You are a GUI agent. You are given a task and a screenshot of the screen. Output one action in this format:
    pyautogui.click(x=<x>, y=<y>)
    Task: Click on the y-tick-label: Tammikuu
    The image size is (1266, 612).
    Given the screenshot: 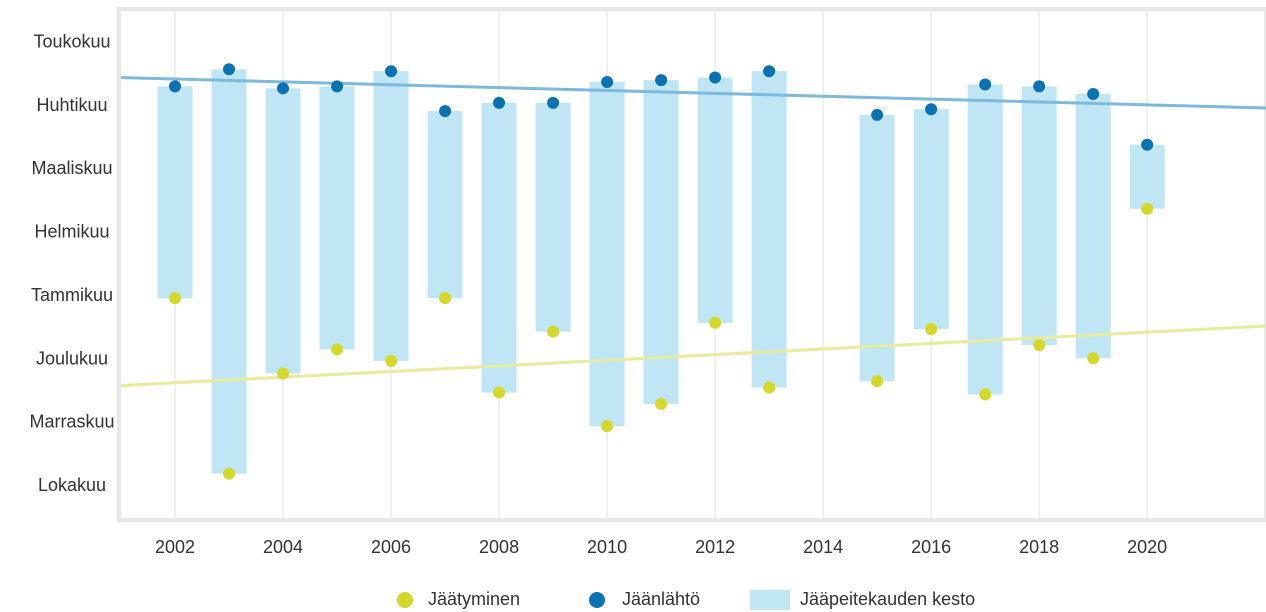 What is the action you would take?
    pyautogui.click(x=72, y=295)
    